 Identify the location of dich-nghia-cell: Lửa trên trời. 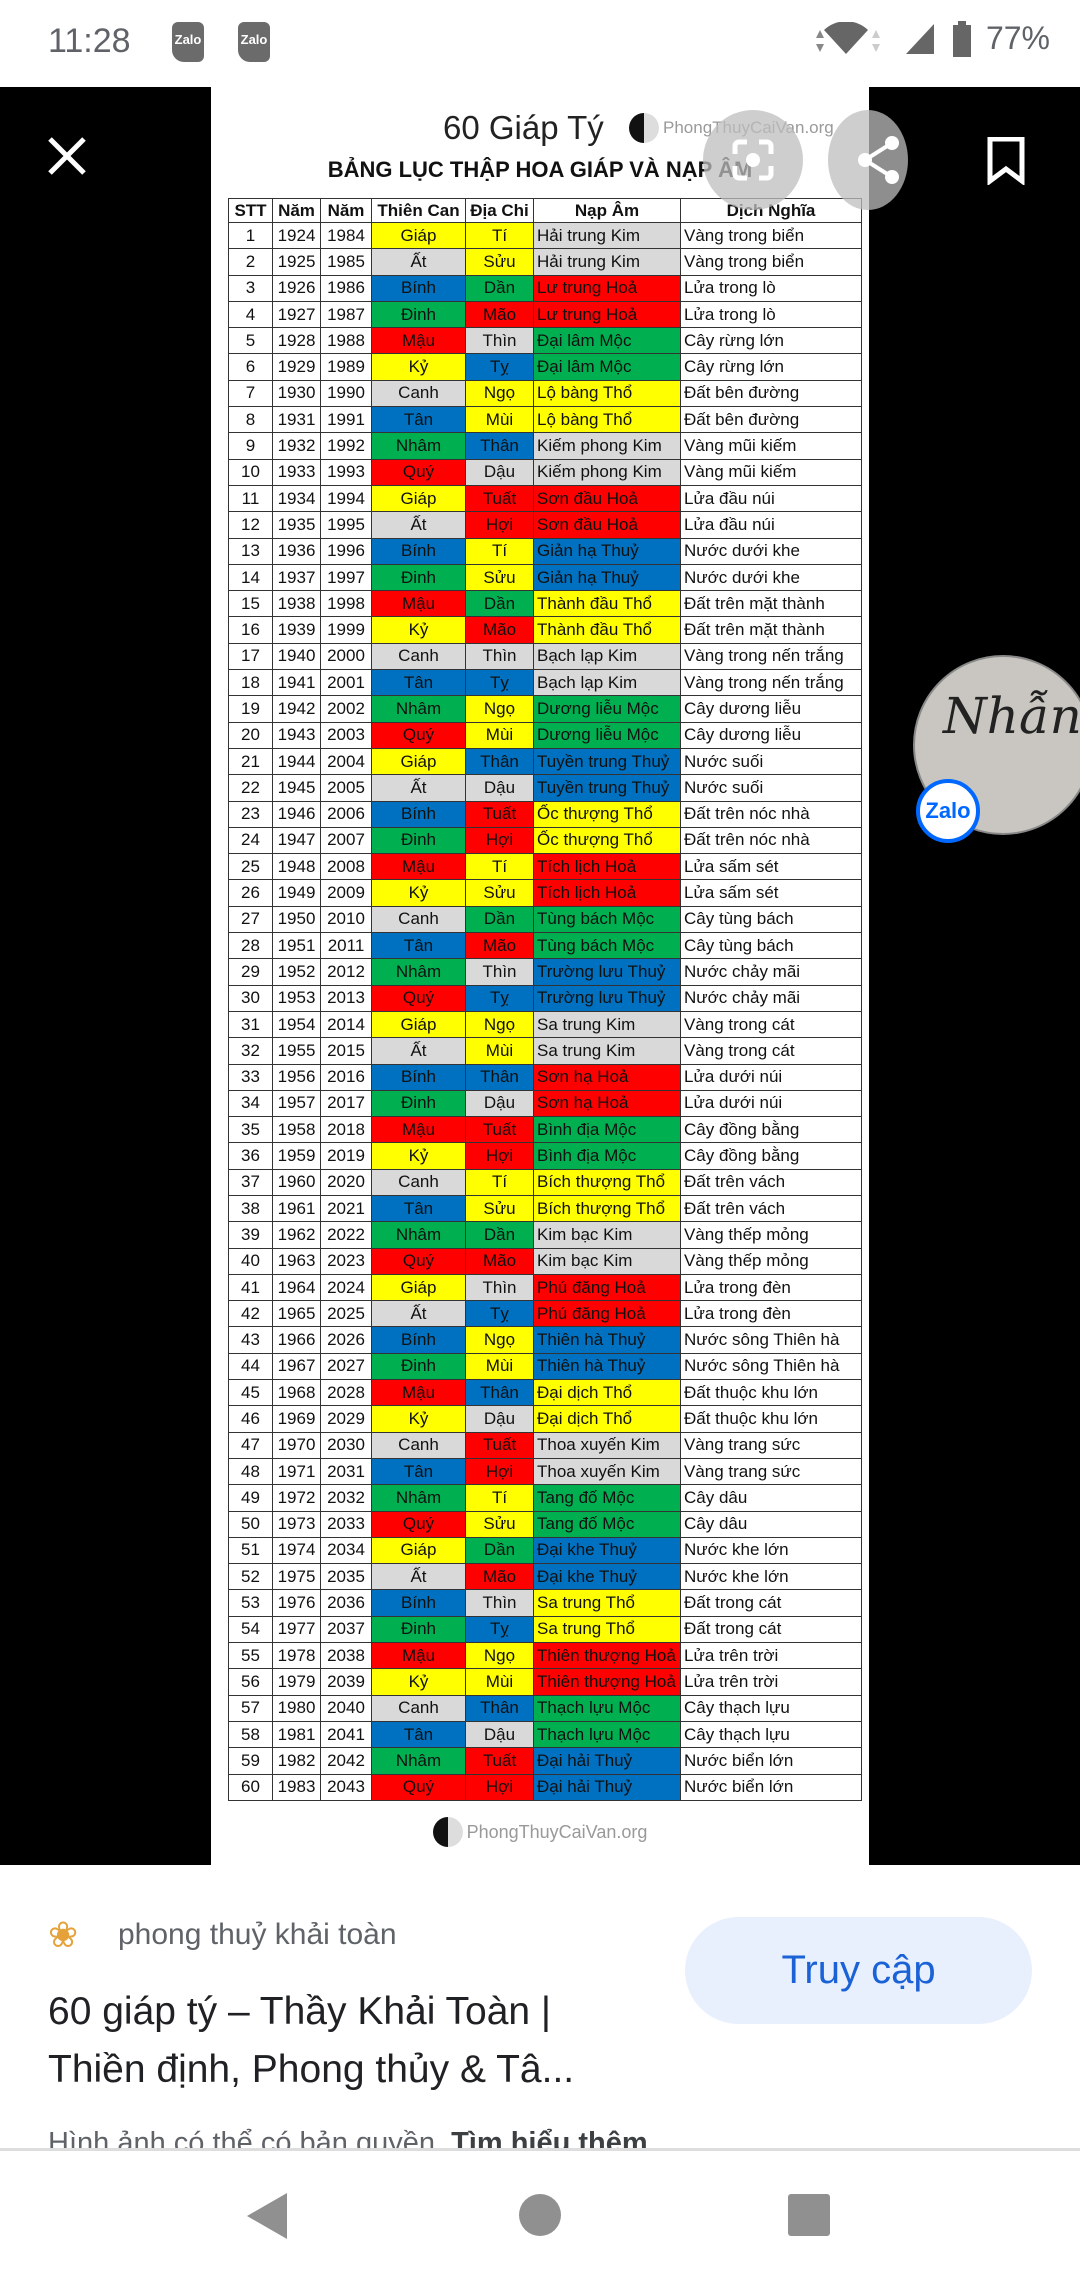
(771, 1682).